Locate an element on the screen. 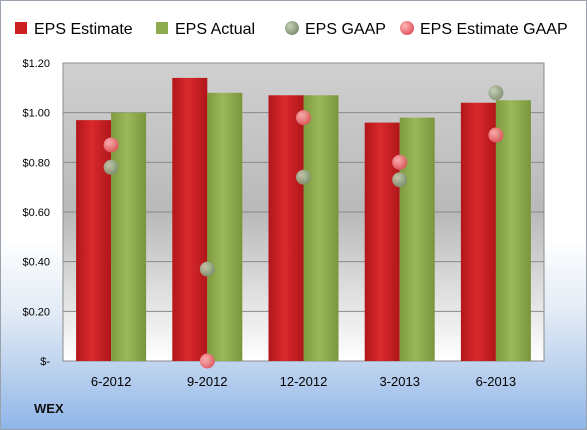 This screenshot has width=587, height=430. legend-label: EPS Estimate is located at coordinates (83, 29).